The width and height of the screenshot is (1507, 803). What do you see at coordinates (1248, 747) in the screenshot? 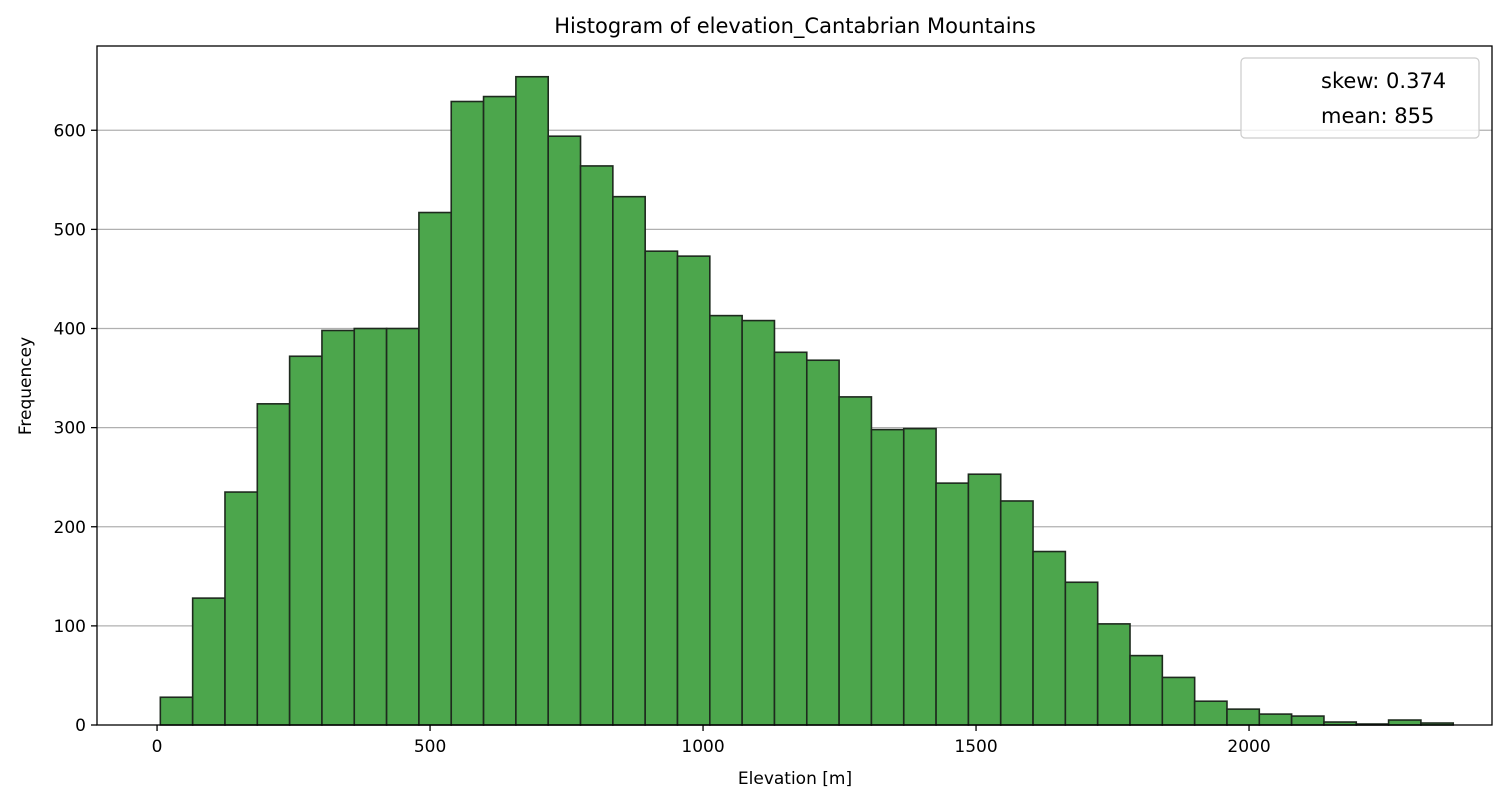
I see `x-tick-label: 2000` at bounding box center [1248, 747].